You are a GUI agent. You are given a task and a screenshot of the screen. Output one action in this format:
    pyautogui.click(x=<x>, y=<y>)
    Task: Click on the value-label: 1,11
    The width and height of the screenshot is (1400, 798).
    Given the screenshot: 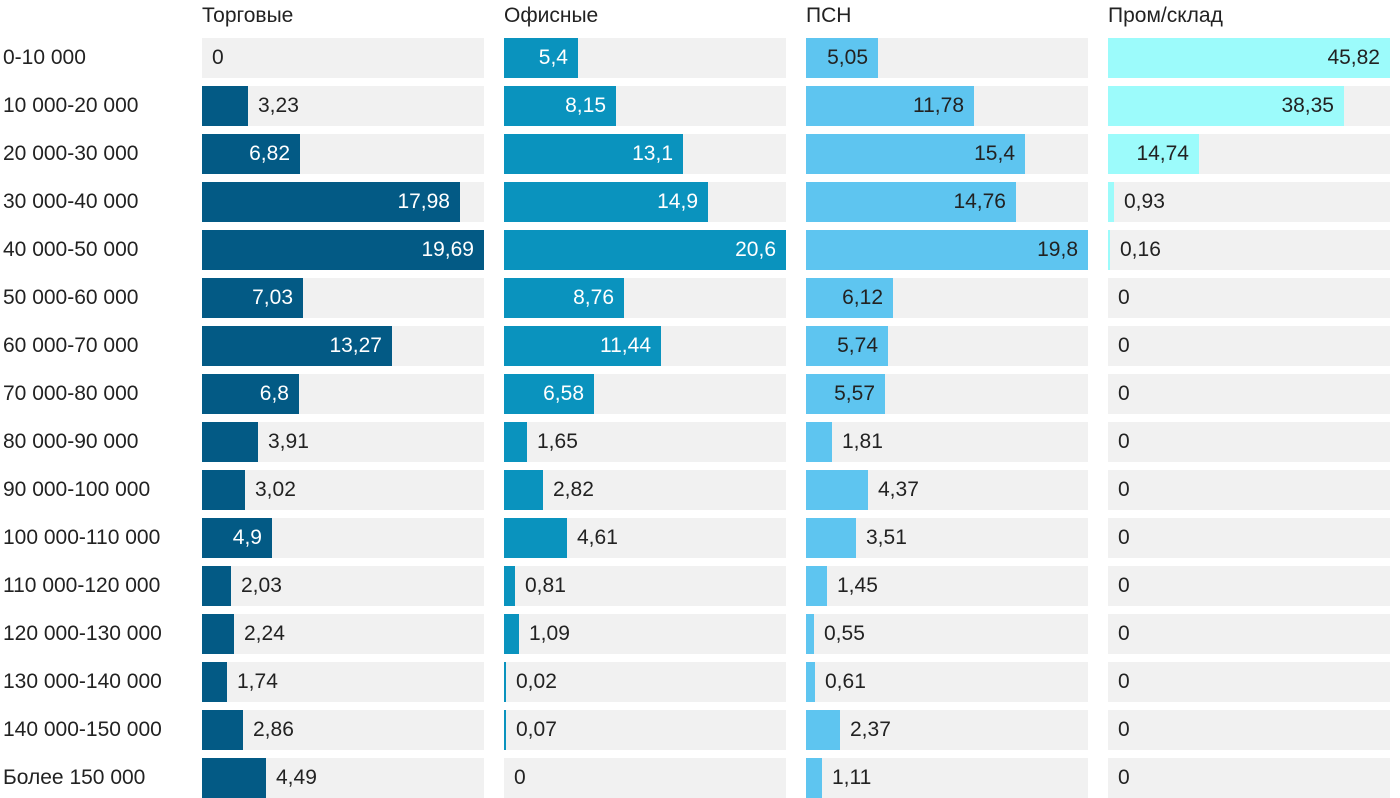 What is the action you would take?
    pyautogui.click(x=852, y=777)
    